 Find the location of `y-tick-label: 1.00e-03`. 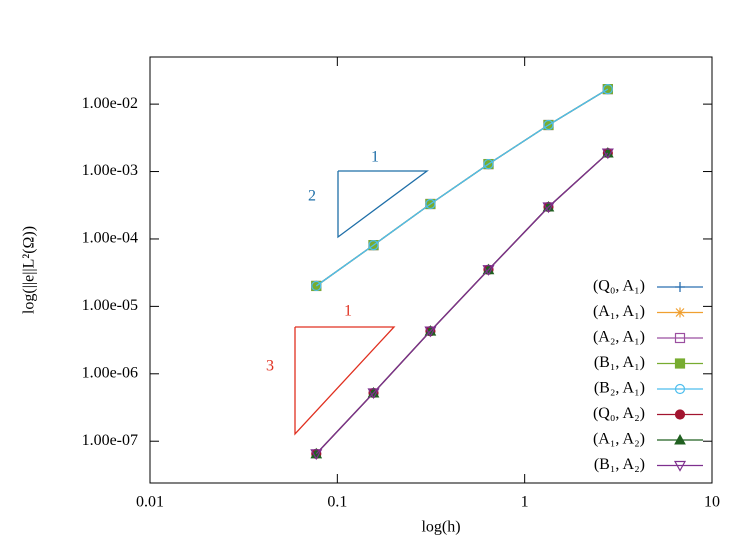

y-tick-label: 1.00e-03 is located at coordinates (110, 170).